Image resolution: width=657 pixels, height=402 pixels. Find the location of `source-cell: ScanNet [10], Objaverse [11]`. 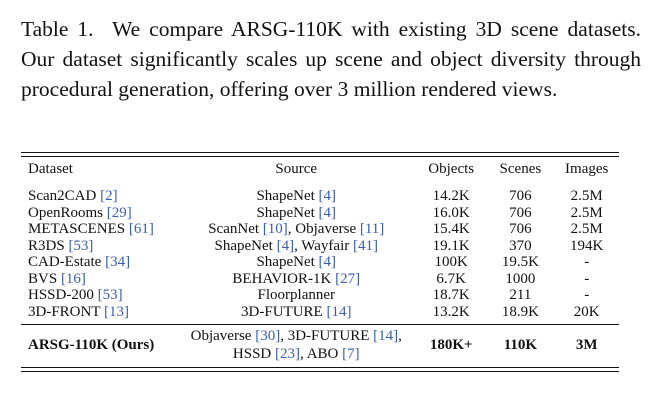

source-cell: ScanNet [10], Objaverse [11] is located at coordinates (296, 229).